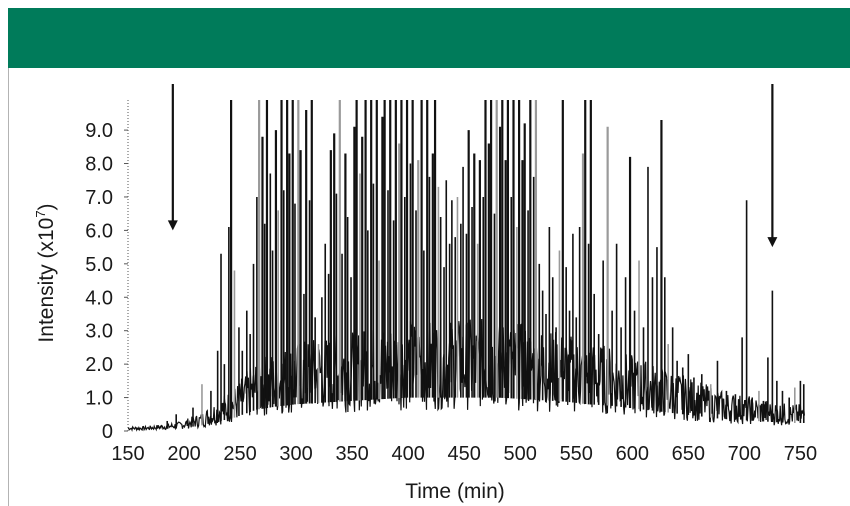 The image size is (850, 506). I want to click on x-axis-ticks: 150 200 250 300 350 400 450 500 550 600 650 700 750, so click(464, 454).